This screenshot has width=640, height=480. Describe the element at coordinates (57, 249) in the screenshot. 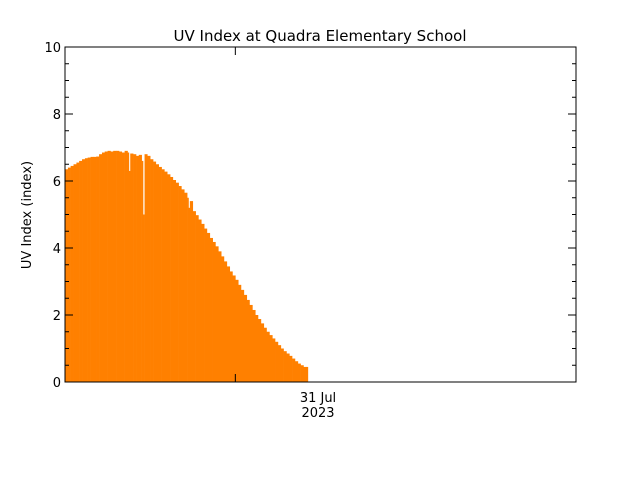

I see `y-tick-label: 4` at that location.